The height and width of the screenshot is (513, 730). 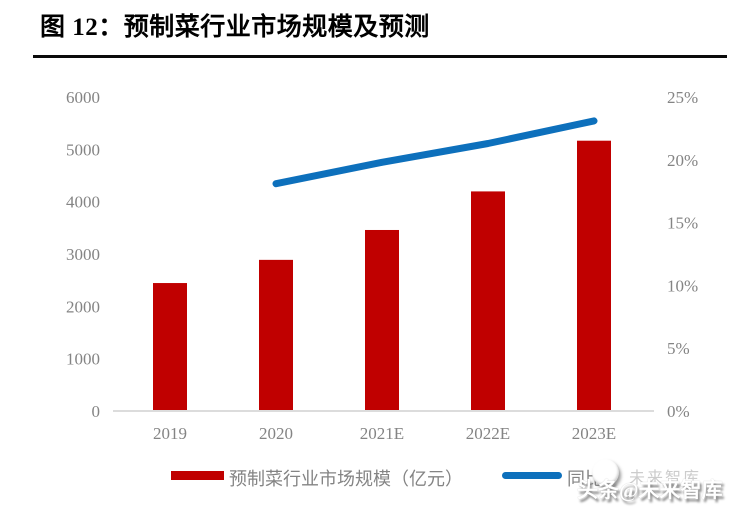 I want to click on right-axis-tick-10%: 10%, so click(x=682, y=285).